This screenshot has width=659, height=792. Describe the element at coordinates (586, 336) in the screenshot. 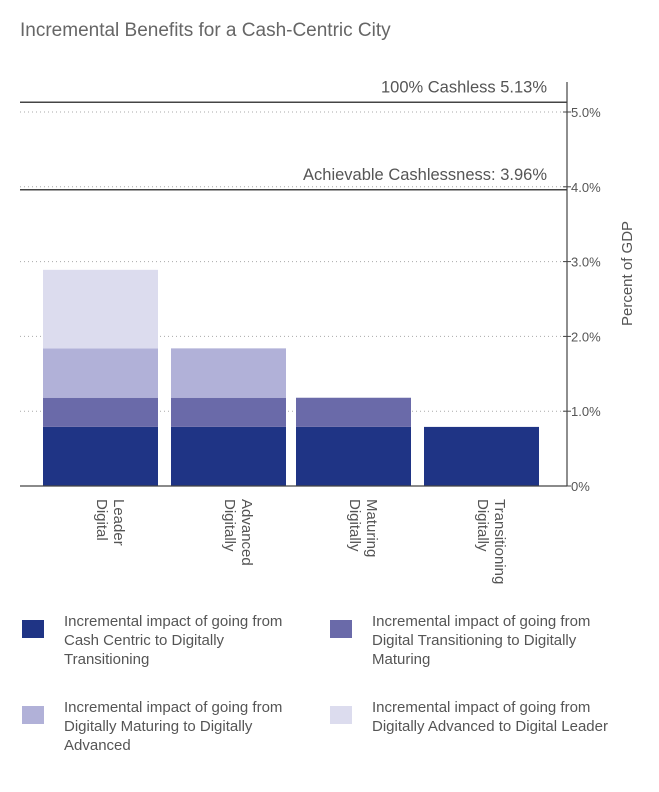

I see `y-tick-label: 2.0%` at that location.